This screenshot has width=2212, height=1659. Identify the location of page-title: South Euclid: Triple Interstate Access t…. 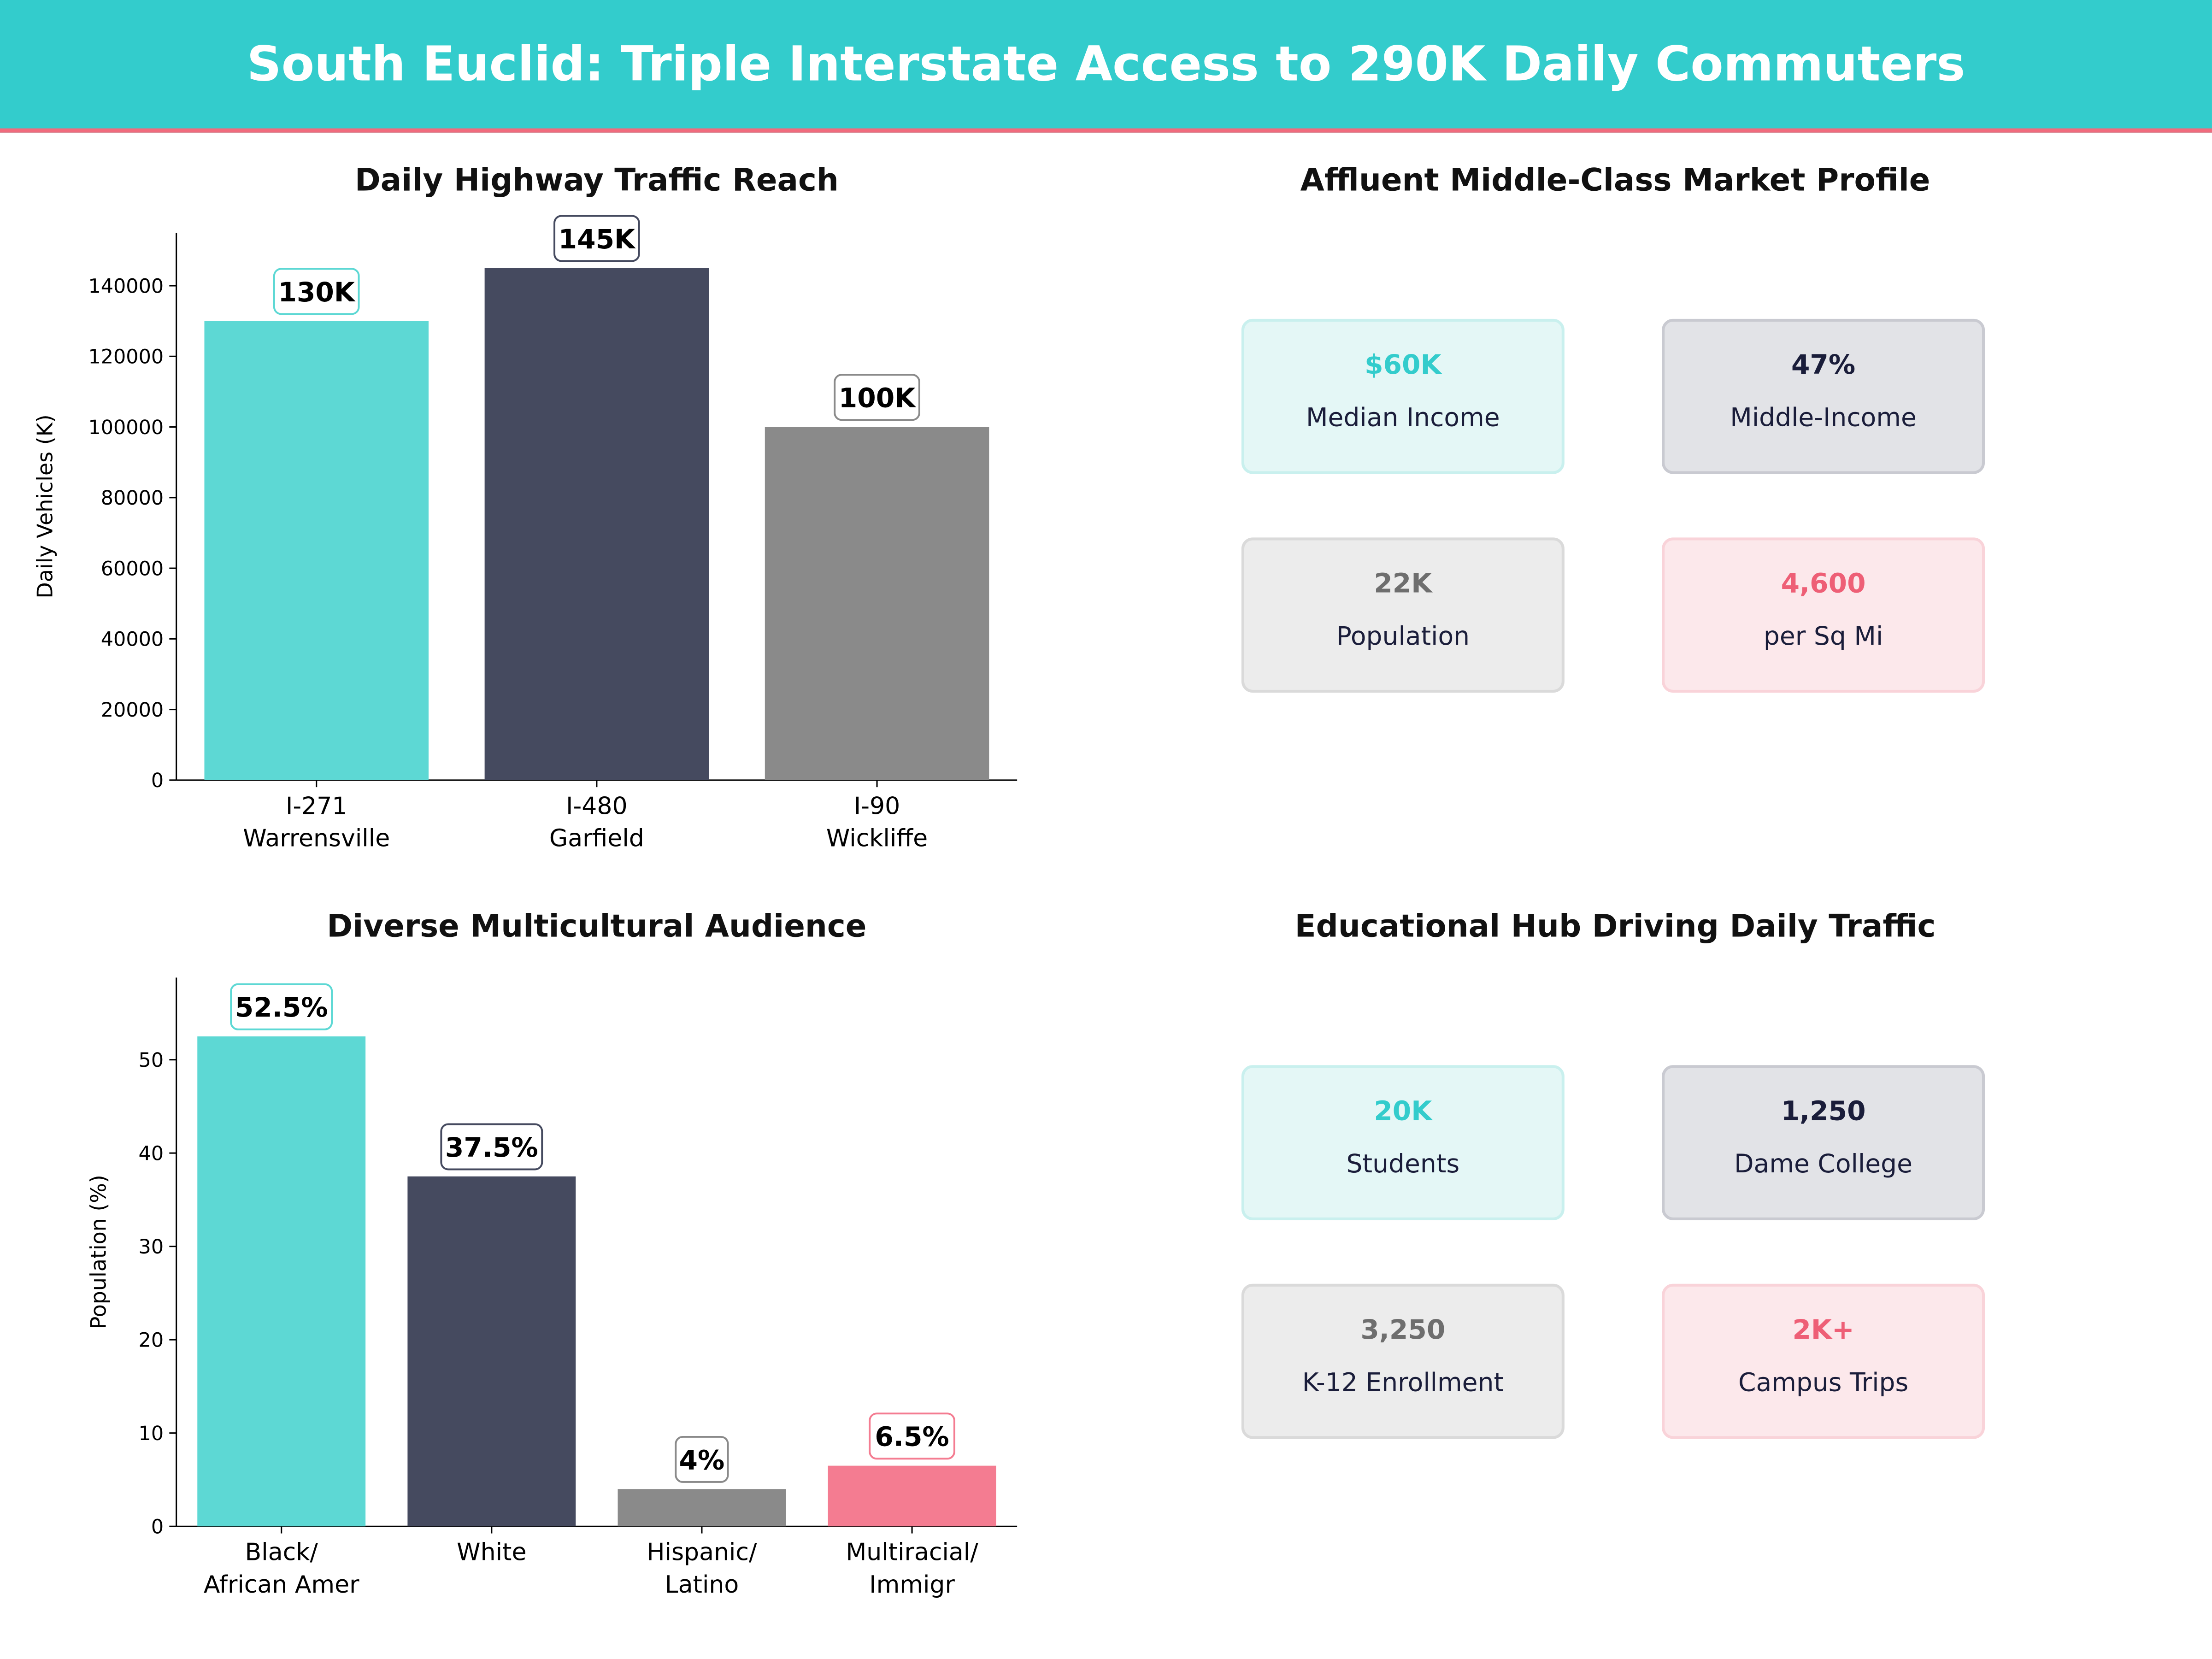
(1106, 64).